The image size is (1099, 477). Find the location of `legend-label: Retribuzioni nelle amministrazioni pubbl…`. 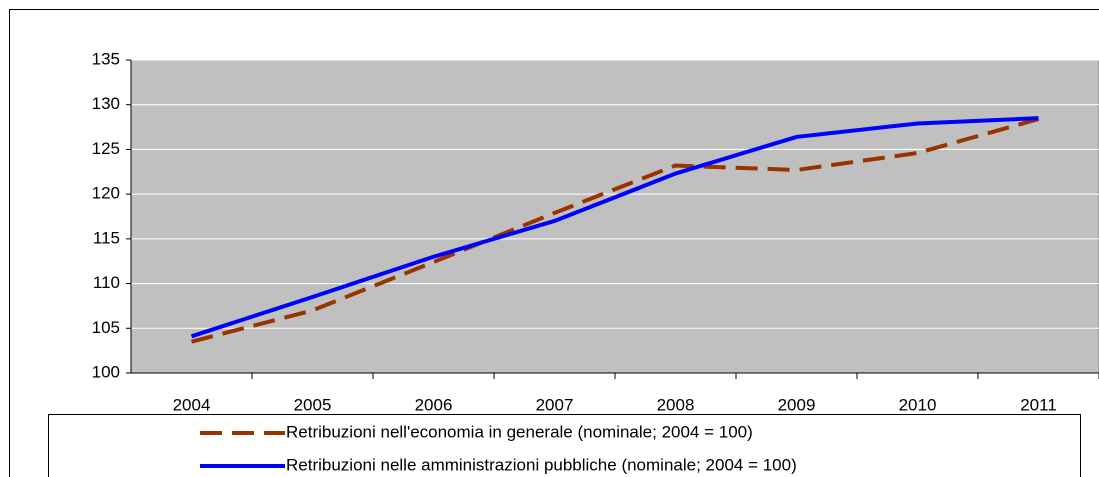

legend-label: Retribuzioni nelle amministrazioni pubbl… is located at coordinates (541, 464).